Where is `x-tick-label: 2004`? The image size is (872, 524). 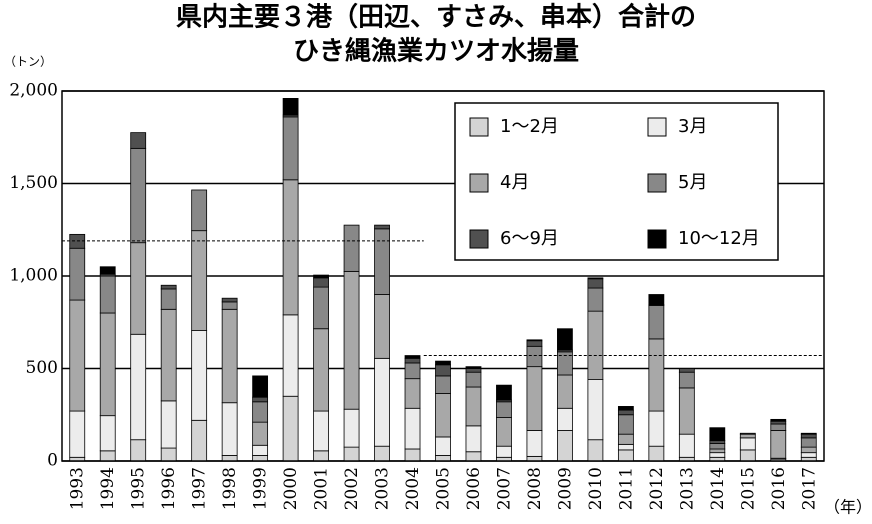
x-tick-label: 2004 is located at coordinates (413, 488).